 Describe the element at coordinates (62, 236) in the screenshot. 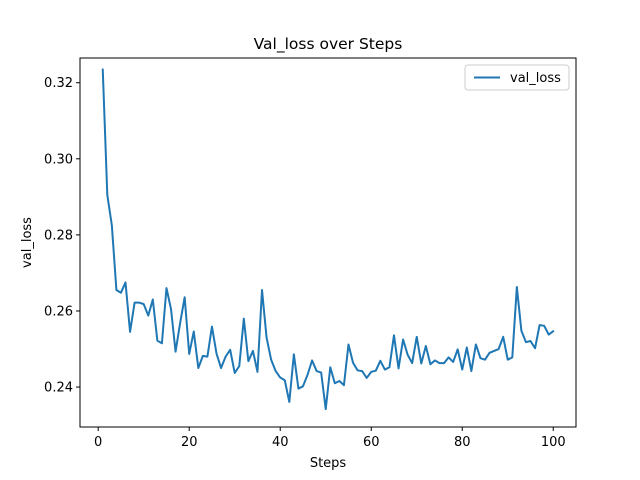

I see `y-axis: 0.24 0.26 0.28 0.30 0.32` at that location.